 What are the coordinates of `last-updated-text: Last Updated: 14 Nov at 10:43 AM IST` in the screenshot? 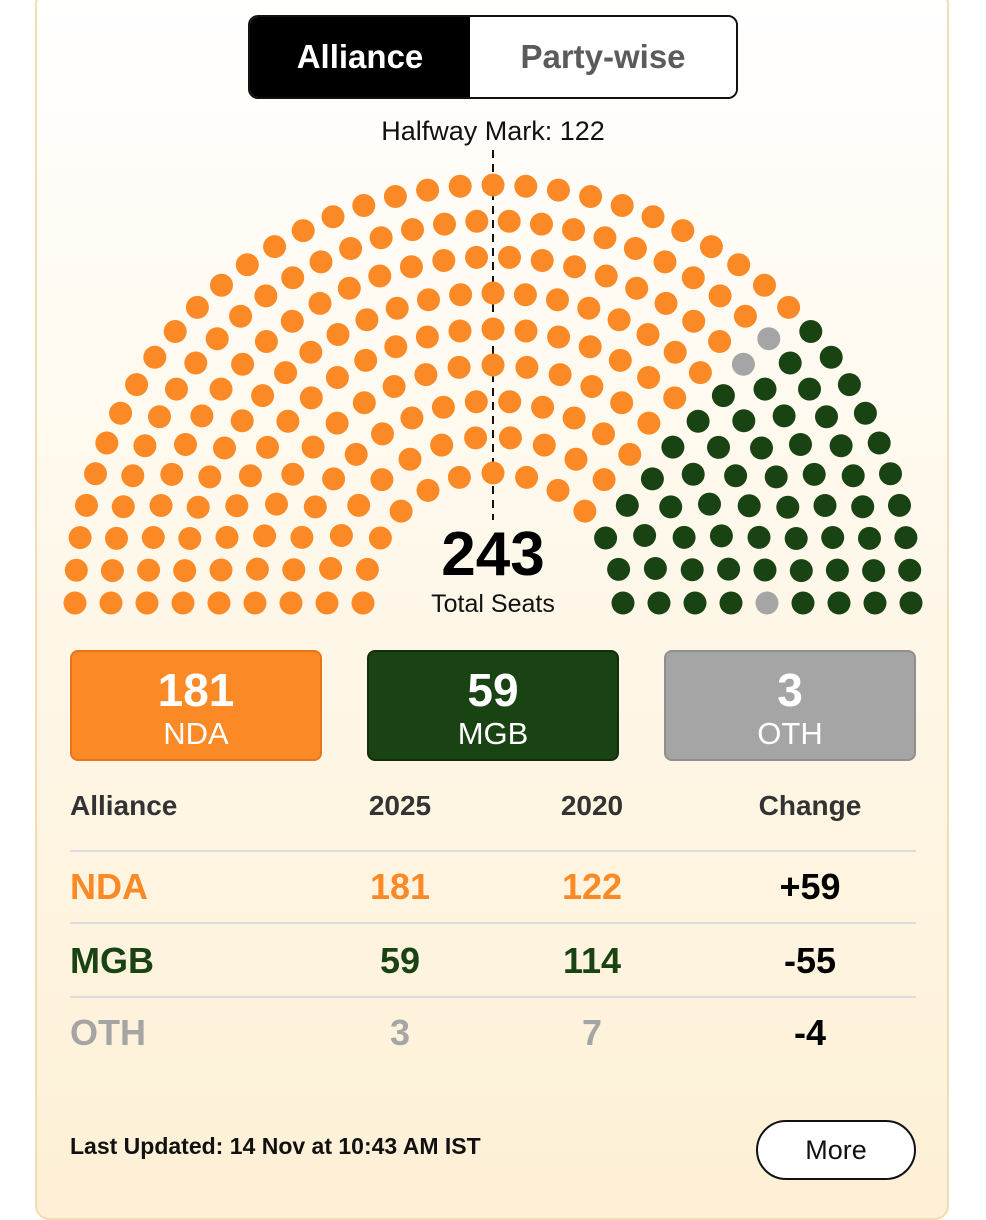 It's located at (275, 1146).